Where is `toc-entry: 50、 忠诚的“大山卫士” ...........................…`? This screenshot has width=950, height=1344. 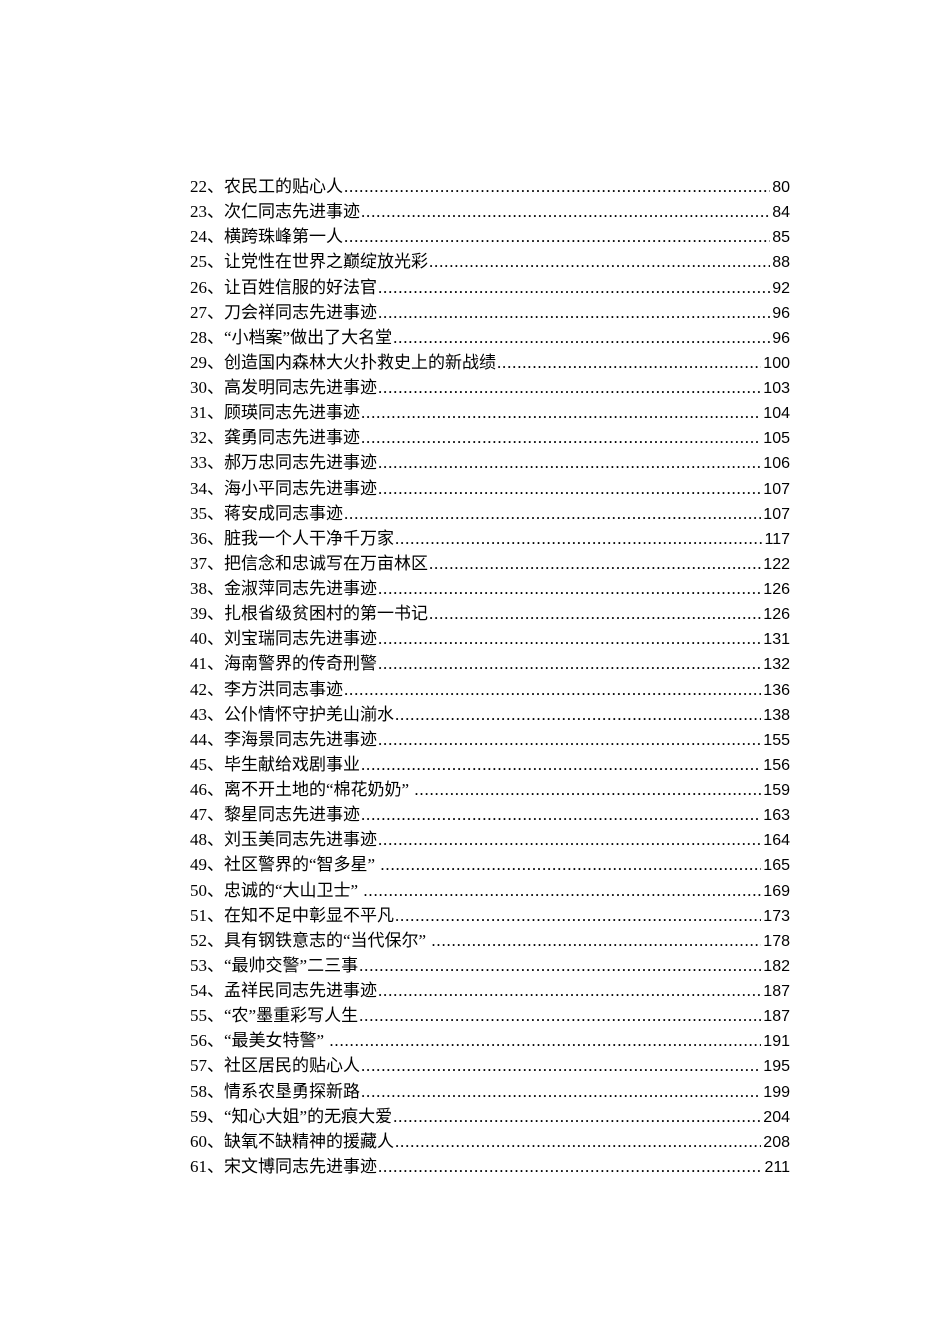 toc-entry: 50、 忠诚的“大山卫士” ...........................… is located at coordinates (490, 890).